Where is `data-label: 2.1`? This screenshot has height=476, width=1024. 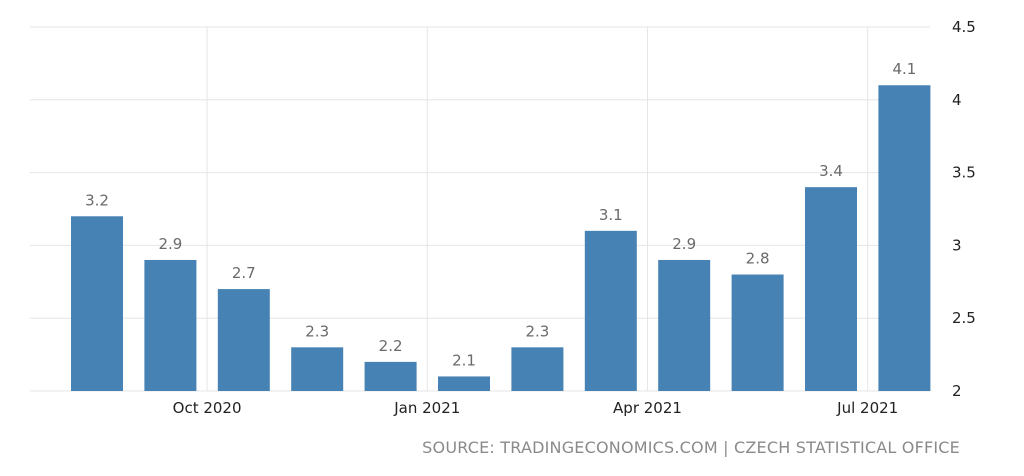 data-label: 2.1 is located at coordinates (464, 360).